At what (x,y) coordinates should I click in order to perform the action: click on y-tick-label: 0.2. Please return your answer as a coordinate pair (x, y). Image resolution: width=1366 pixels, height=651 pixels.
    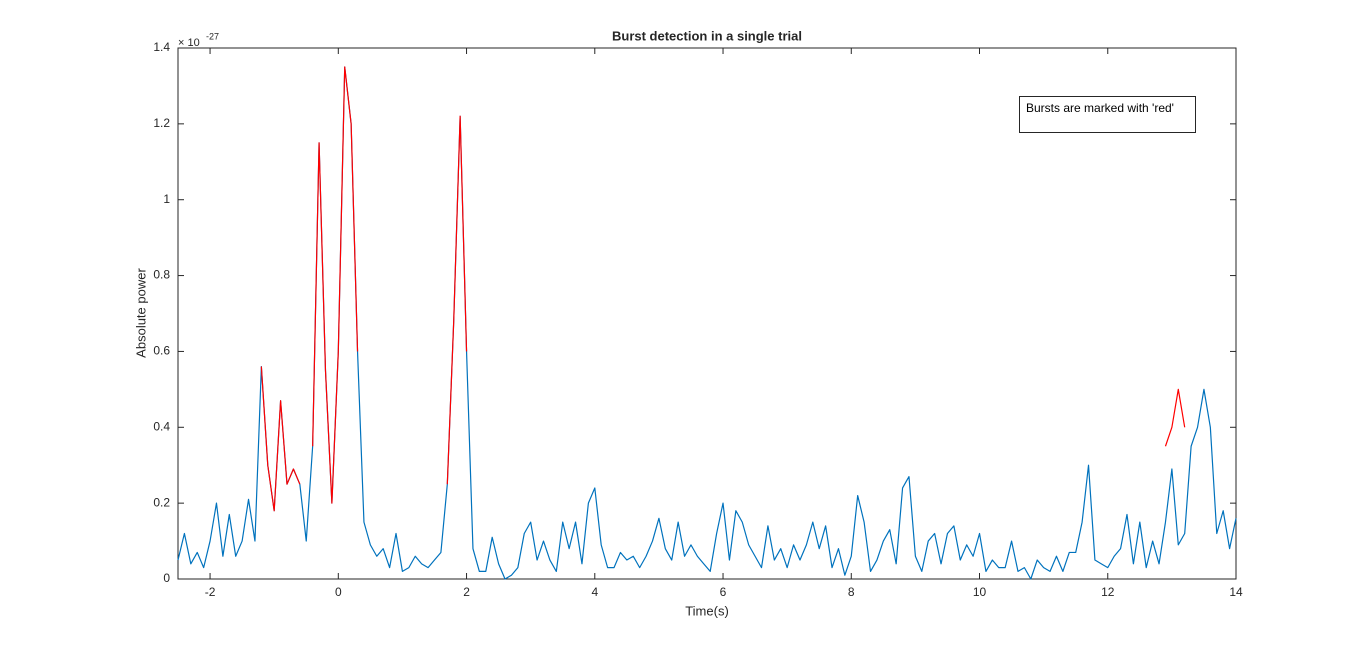
    Looking at the image, I should click on (161, 502).